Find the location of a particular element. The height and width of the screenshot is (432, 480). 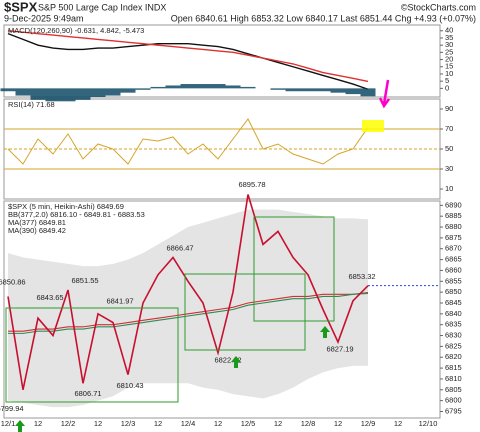

x-tick-label: 12/4 is located at coordinates (188, 423).